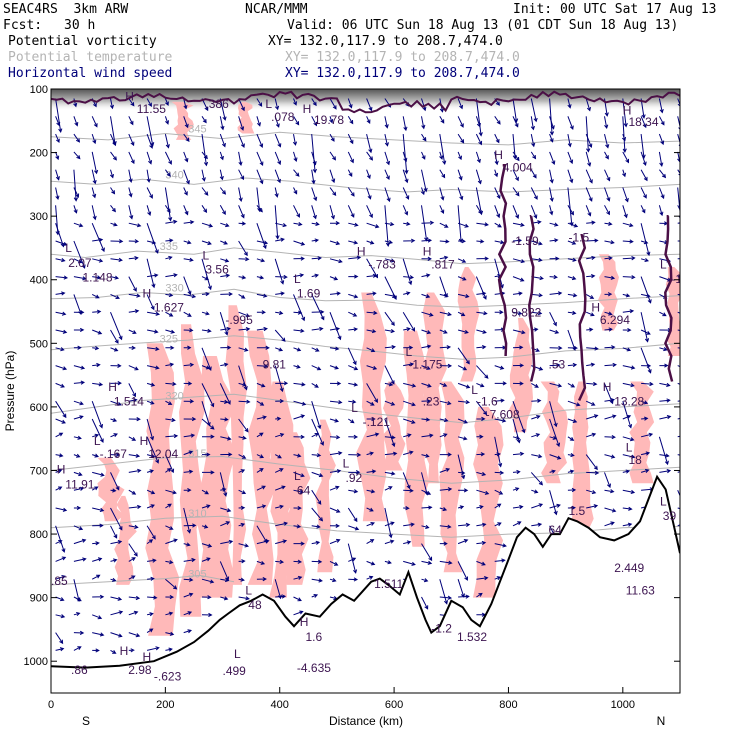  What do you see at coordinates (169, 339) in the screenshot?
I see `theta-label-325: 325` at bounding box center [169, 339].